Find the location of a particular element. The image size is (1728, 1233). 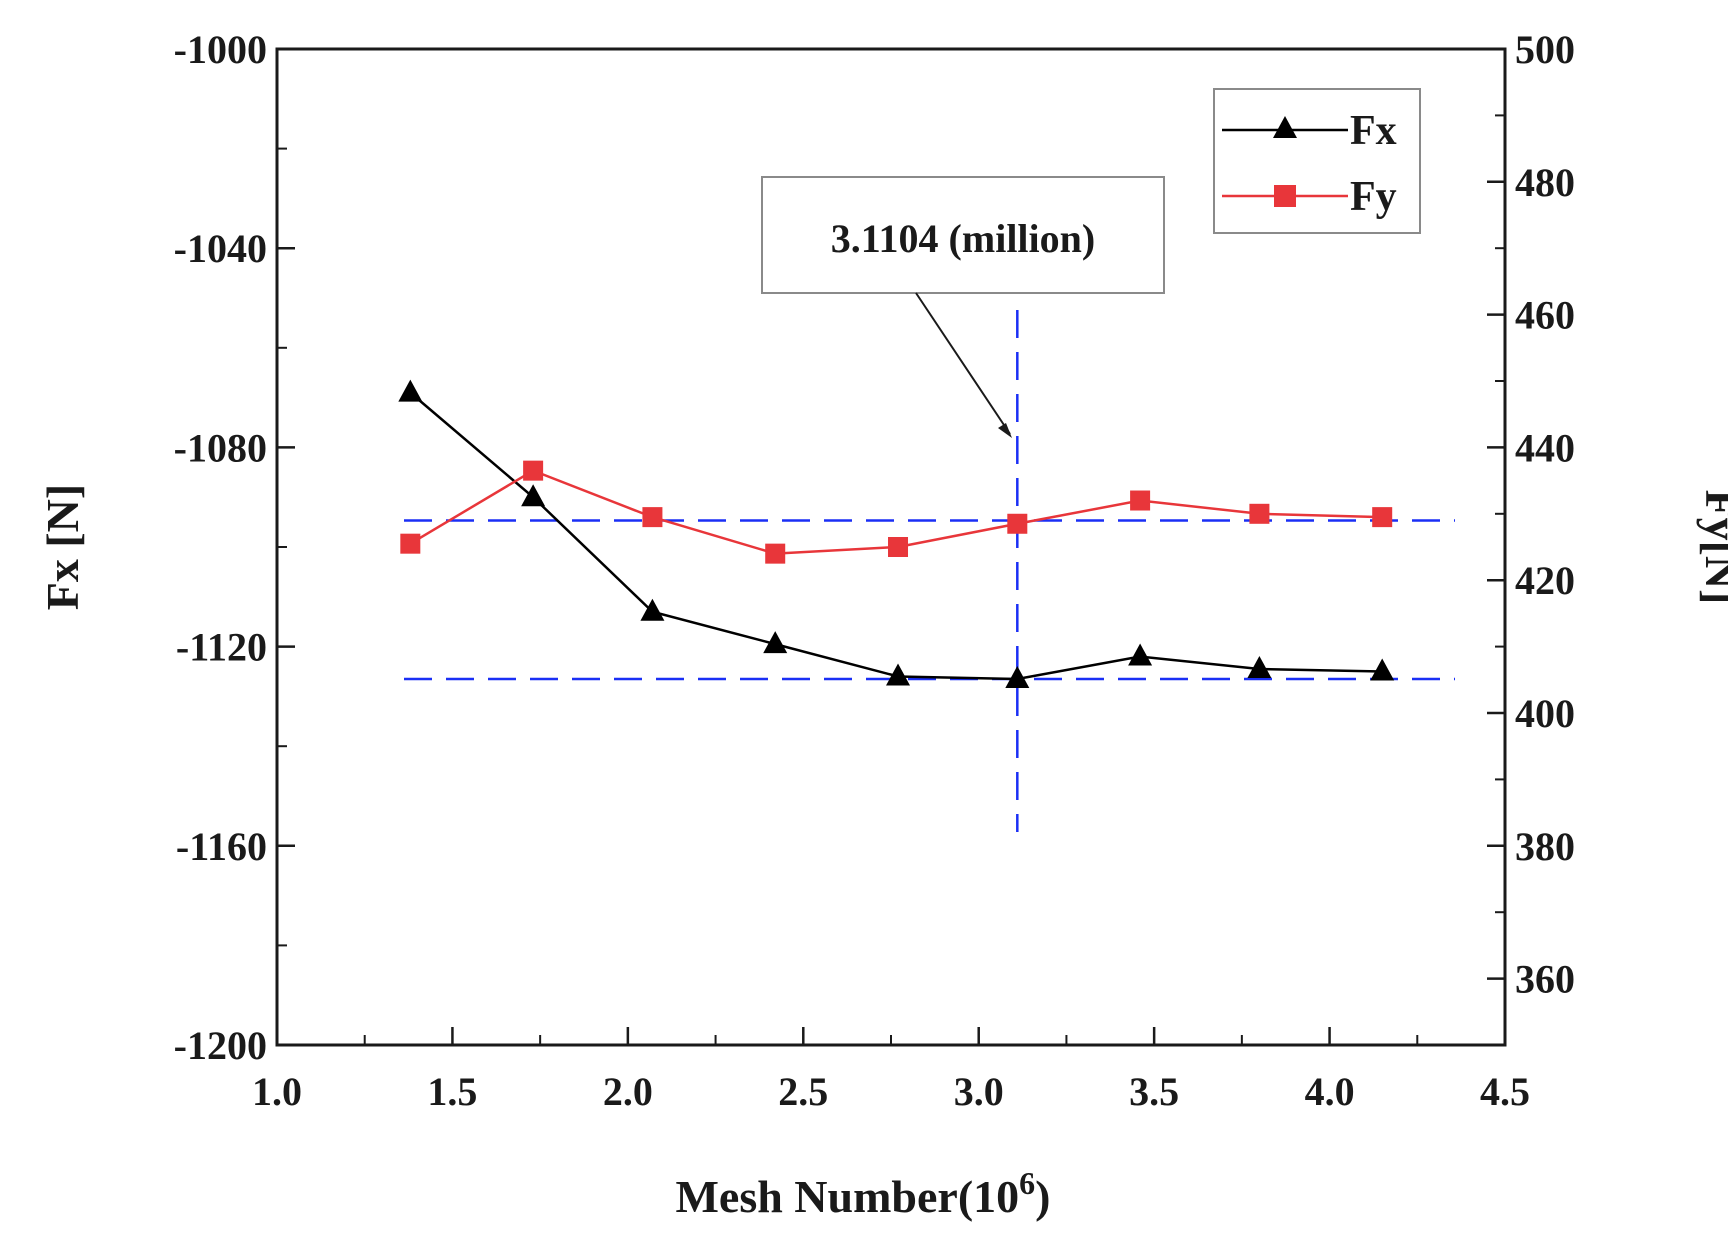

x-axis-title: Mesh Number(106) is located at coordinates (862, 1193).